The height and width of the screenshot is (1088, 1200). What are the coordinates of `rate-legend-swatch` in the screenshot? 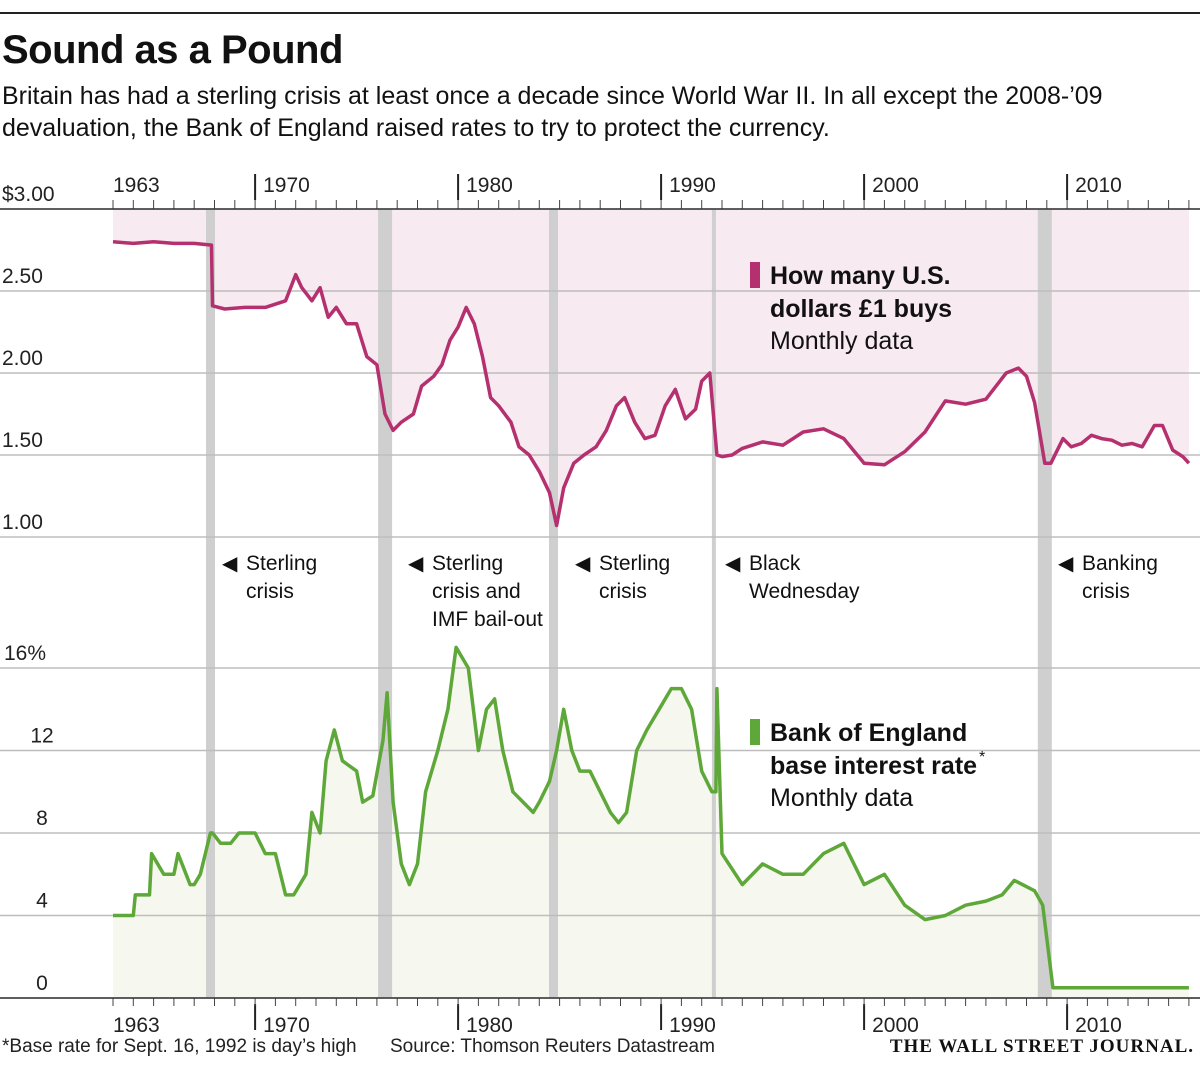 It's located at (755, 732).